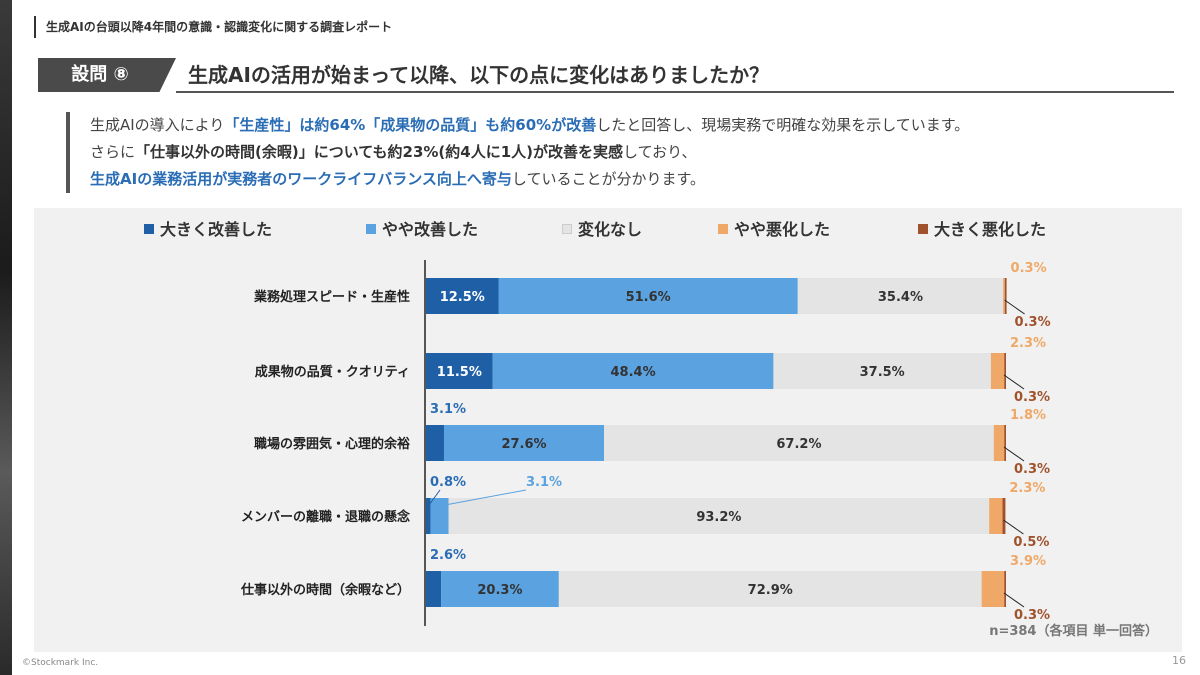 The width and height of the screenshot is (1200, 675). I want to click on question-title: 生成AIの活用が始まって以降、以下の点に変化はありましたか？, so click(479, 75).